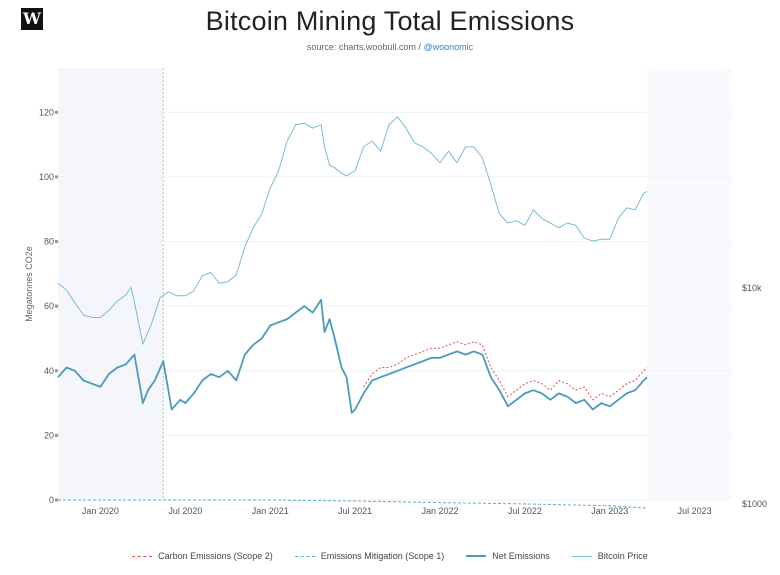 This screenshot has height=575, width=780. I want to click on legend-swatch-net, so click(476, 556).